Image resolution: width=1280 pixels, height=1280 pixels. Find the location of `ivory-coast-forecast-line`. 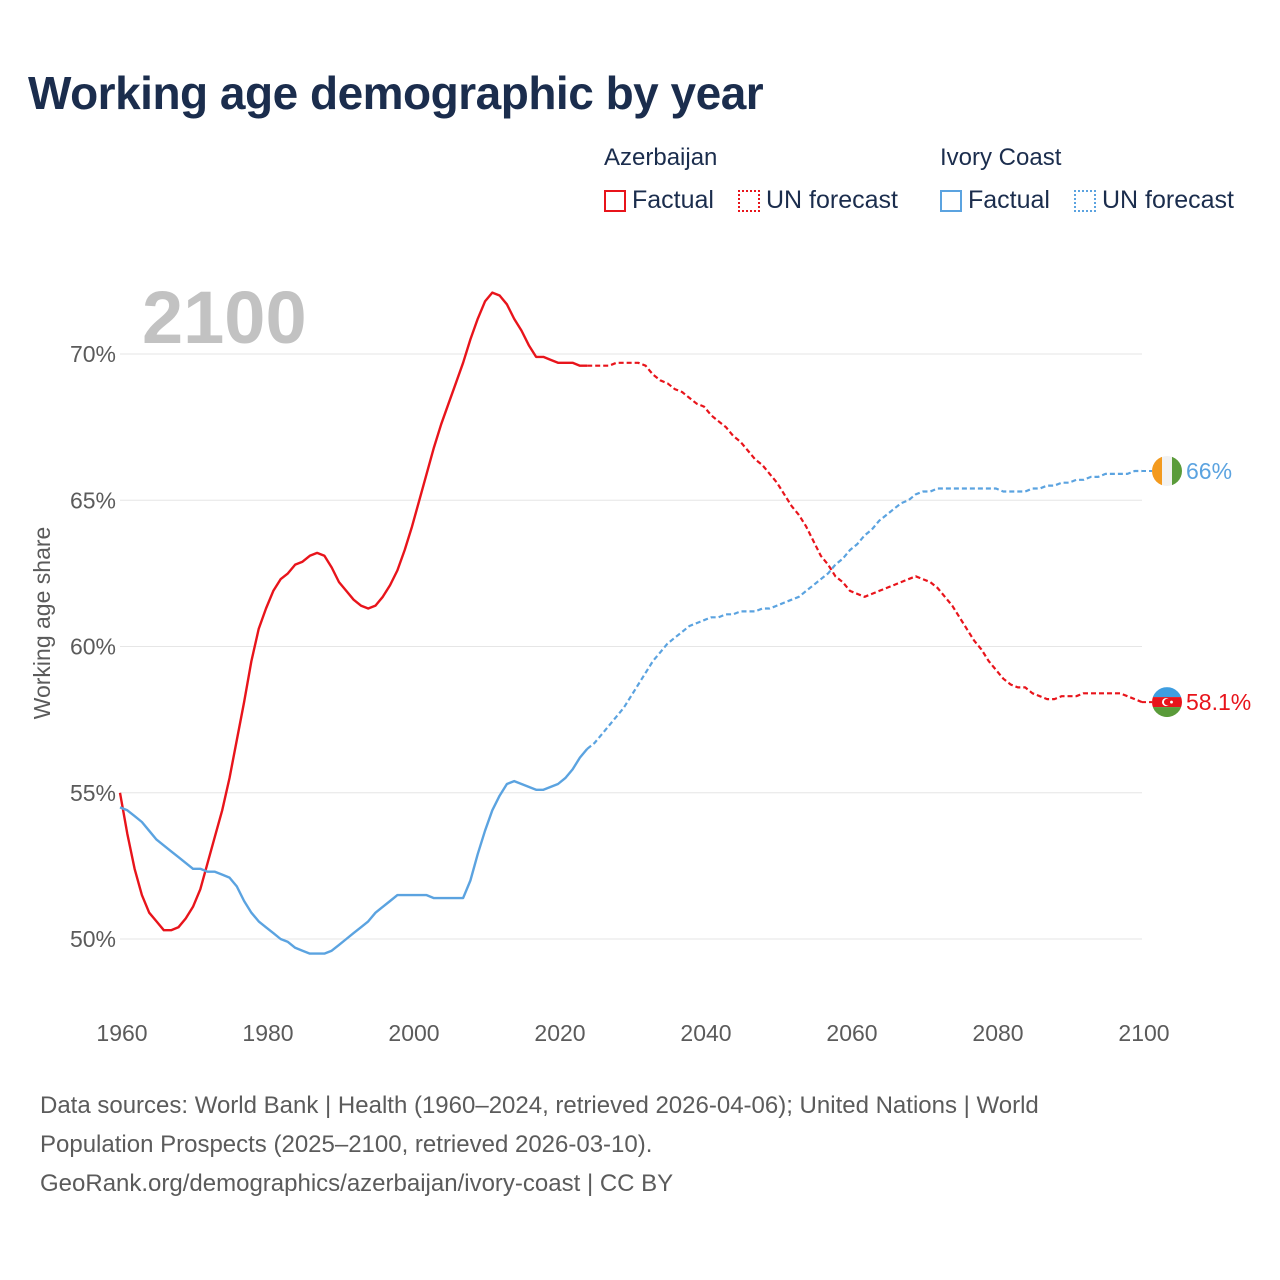

ivory-coast-forecast-line is located at coordinates (864, 609).